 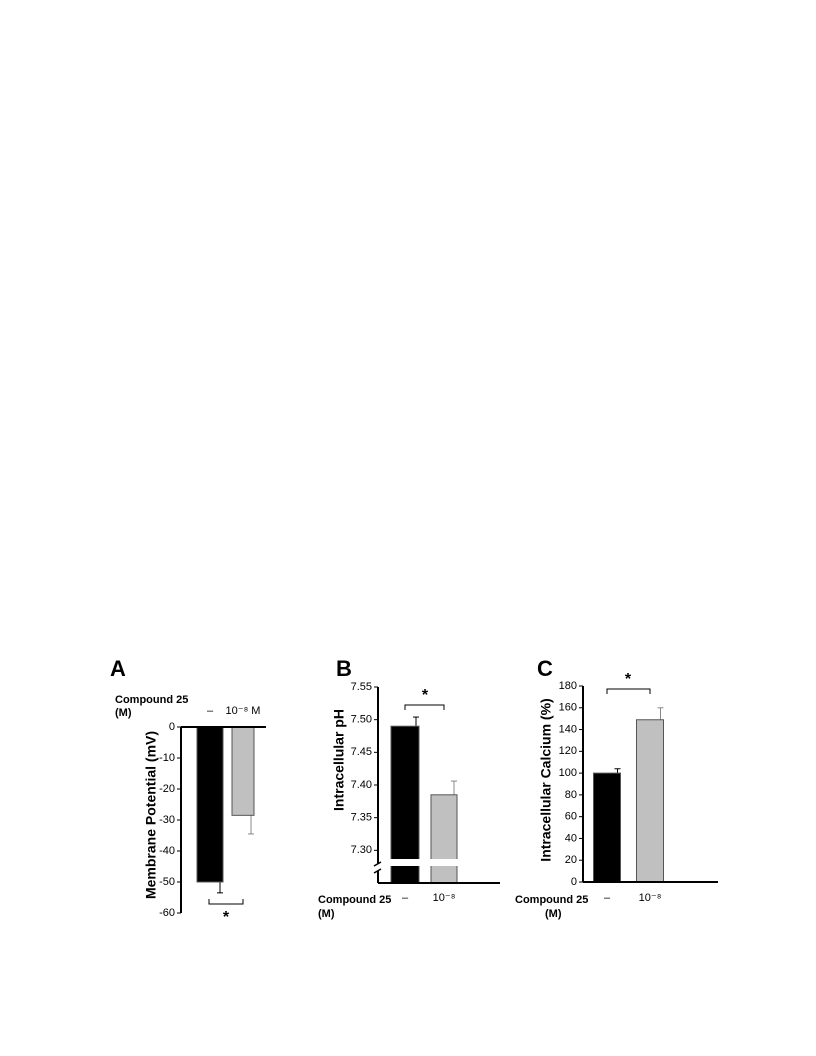 What do you see at coordinates (571, 838) in the screenshot?
I see `y-tick-label: 40` at bounding box center [571, 838].